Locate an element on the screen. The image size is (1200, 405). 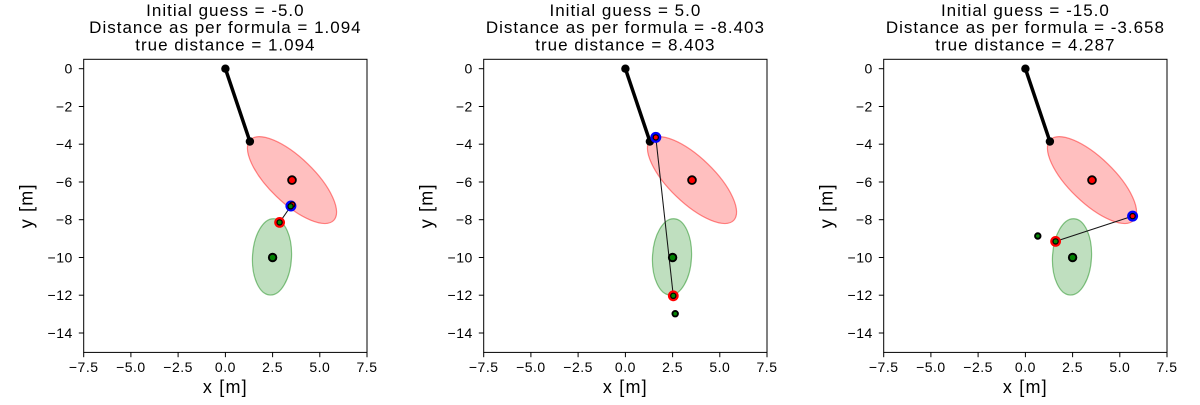
svg-text:Distance as per formula = 1.09: Distance as per formula = 1.094 is located at coordinates (225, 27).